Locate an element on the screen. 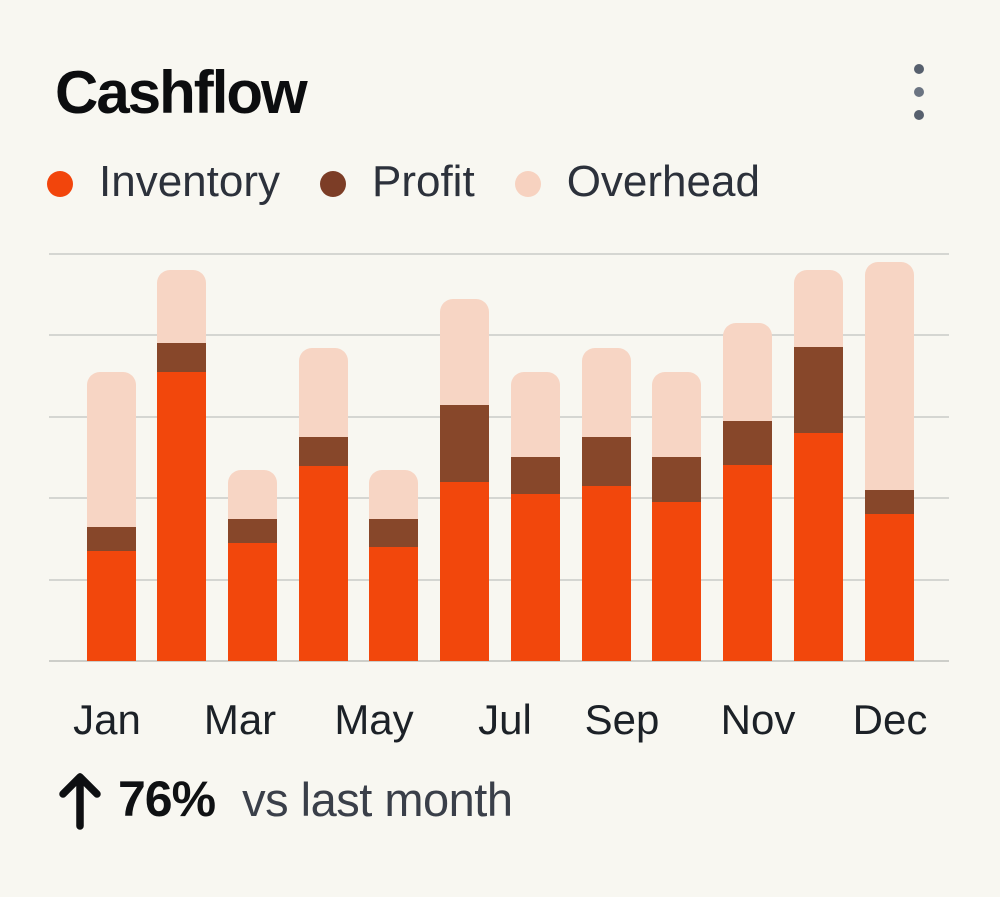  x-axis: Jan Mar May Jul Sep Nov Dec is located at coordinates (500, 722).